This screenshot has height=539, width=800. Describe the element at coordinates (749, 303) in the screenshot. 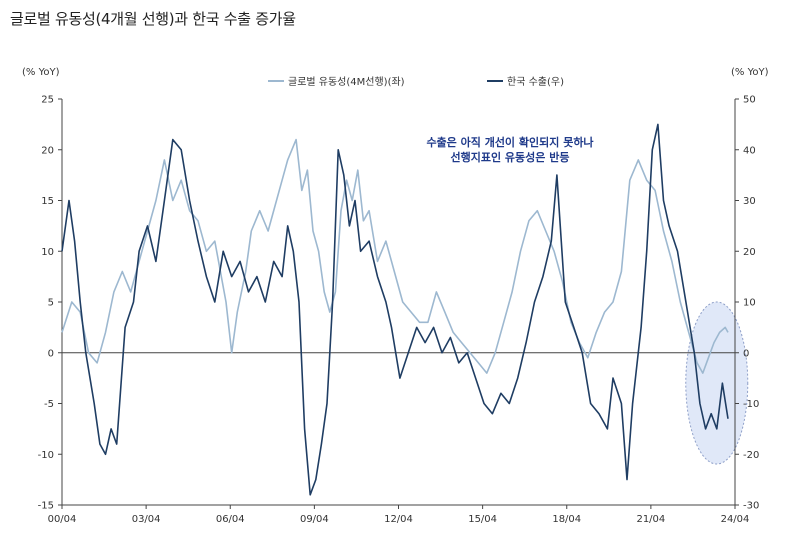

I see `right-tick-label: 10` at that location.